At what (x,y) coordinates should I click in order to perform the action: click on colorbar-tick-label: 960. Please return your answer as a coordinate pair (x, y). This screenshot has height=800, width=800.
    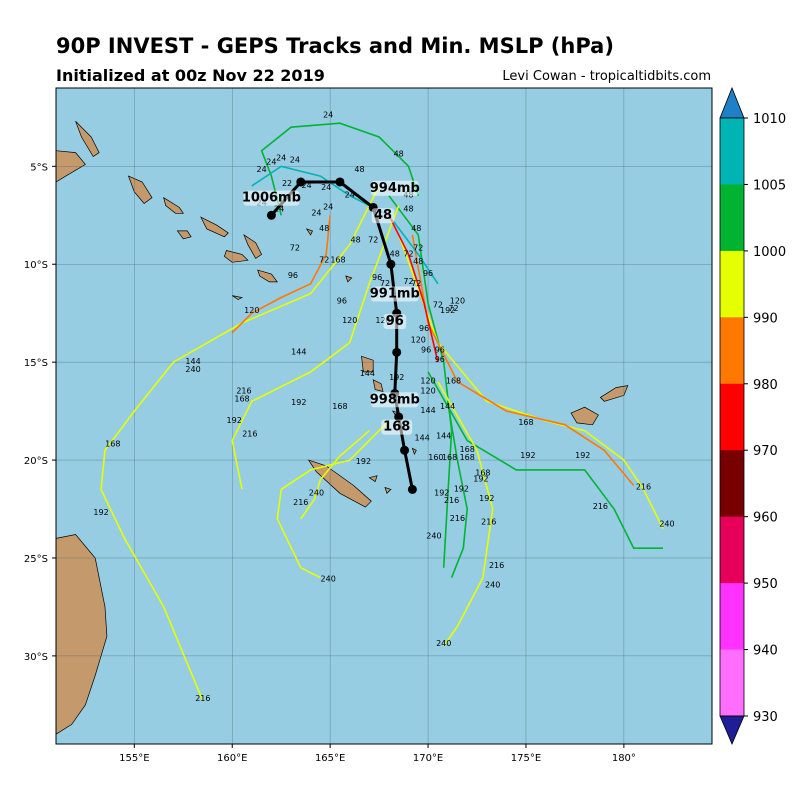
    Looking at the image, I should click on (765, 518).